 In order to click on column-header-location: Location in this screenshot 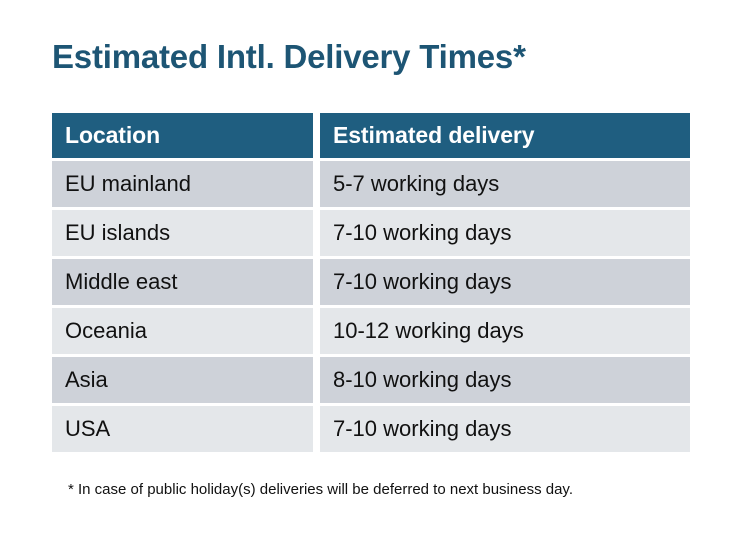, I will do `click(182, 135)`.